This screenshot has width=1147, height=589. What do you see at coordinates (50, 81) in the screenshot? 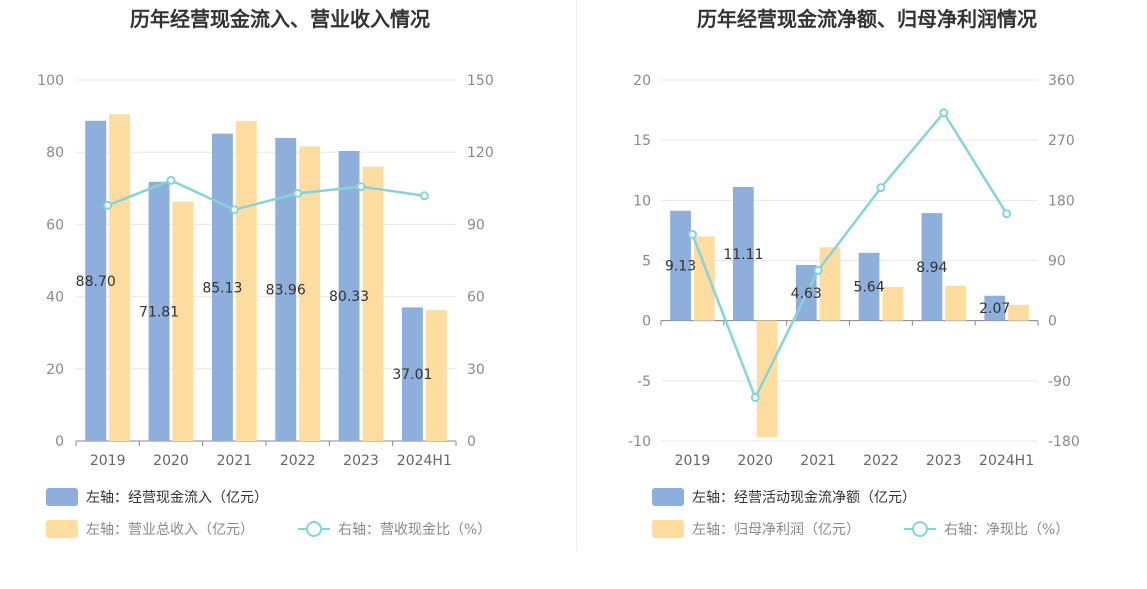
I see `left-axis-tick: 100` at bounding box center [50, 81].